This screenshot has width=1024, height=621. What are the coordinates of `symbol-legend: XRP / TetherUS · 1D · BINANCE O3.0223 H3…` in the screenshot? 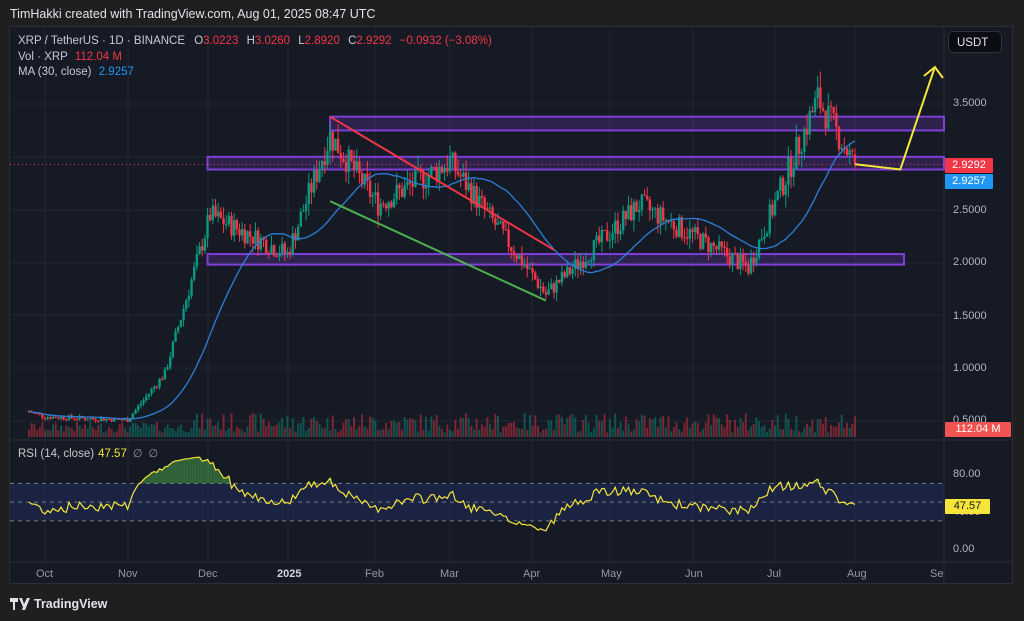 It's located at (255, 57).